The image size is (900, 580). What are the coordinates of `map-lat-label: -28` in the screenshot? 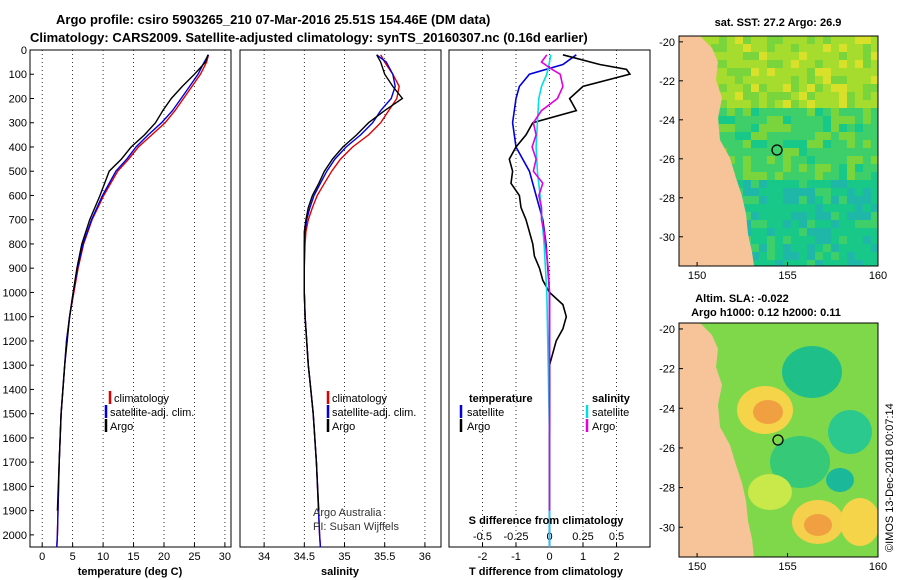 It's located at (667, 199).